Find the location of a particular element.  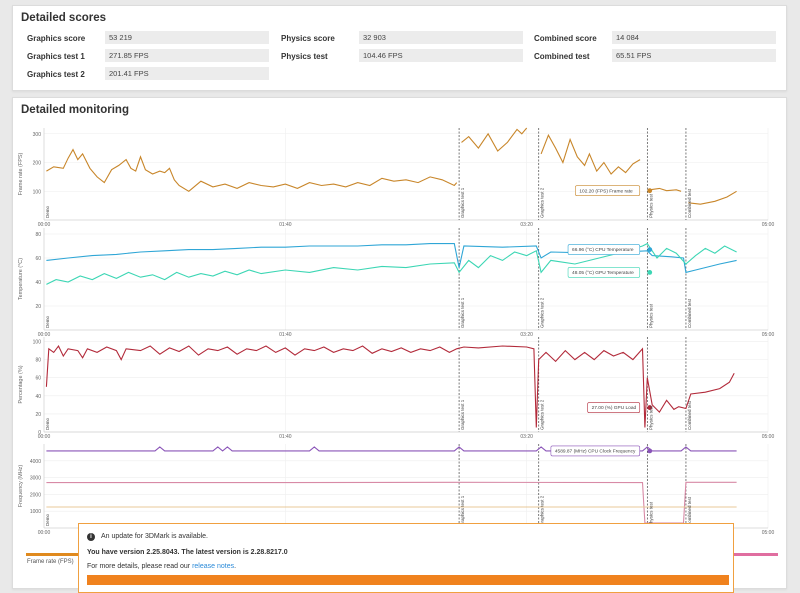

combined-test-value: 65.51 FPS is located at coordinates (694, 55).